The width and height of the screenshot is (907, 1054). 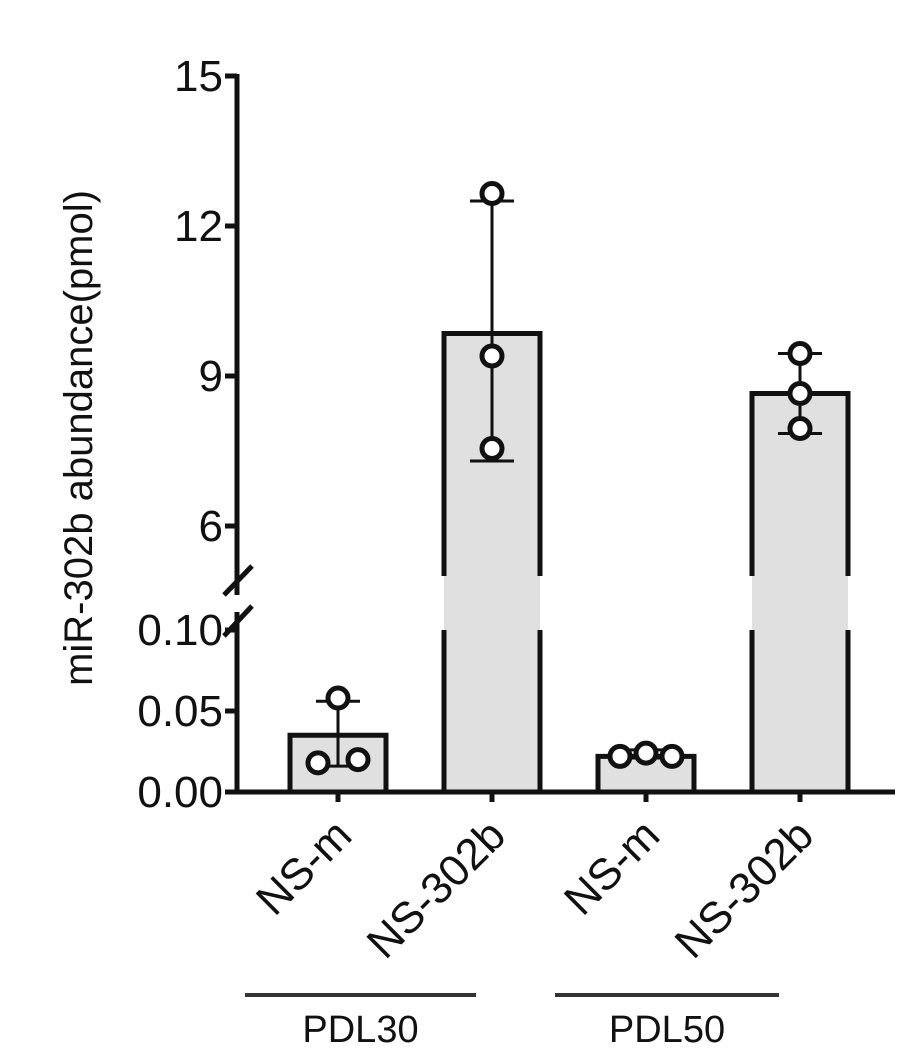 I want to click on group-label: PDL50, so click(x=667, y=1030).